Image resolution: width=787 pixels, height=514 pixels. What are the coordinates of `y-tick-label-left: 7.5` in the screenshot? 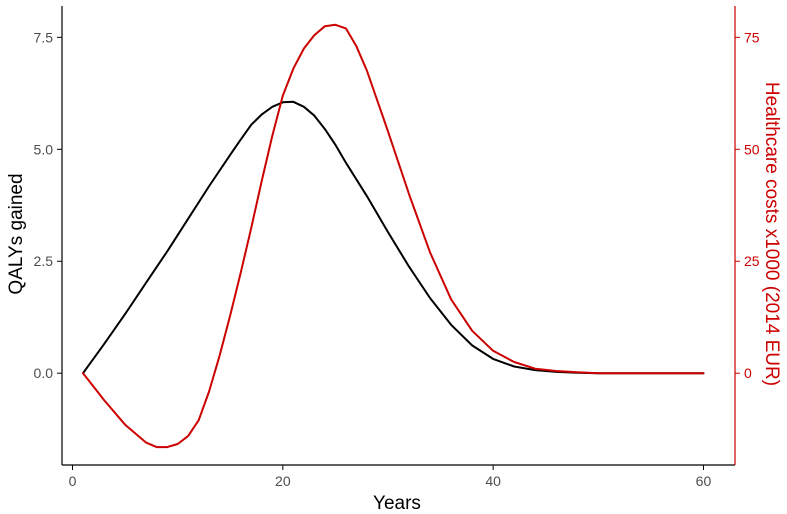 It's located at (44, 37).